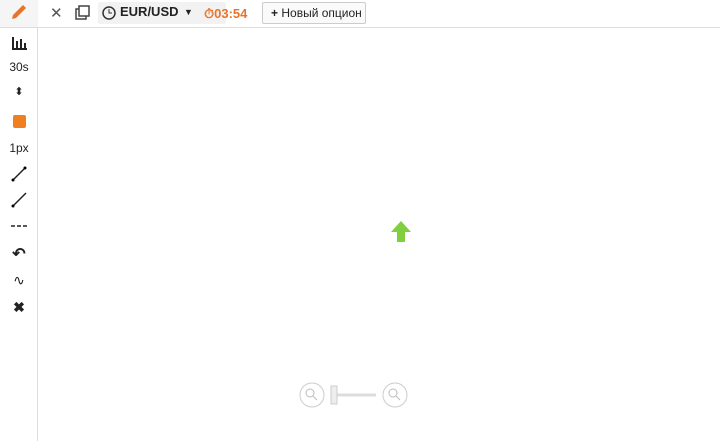  I want to click on scale-icon: ⬍, so click(19, 92).